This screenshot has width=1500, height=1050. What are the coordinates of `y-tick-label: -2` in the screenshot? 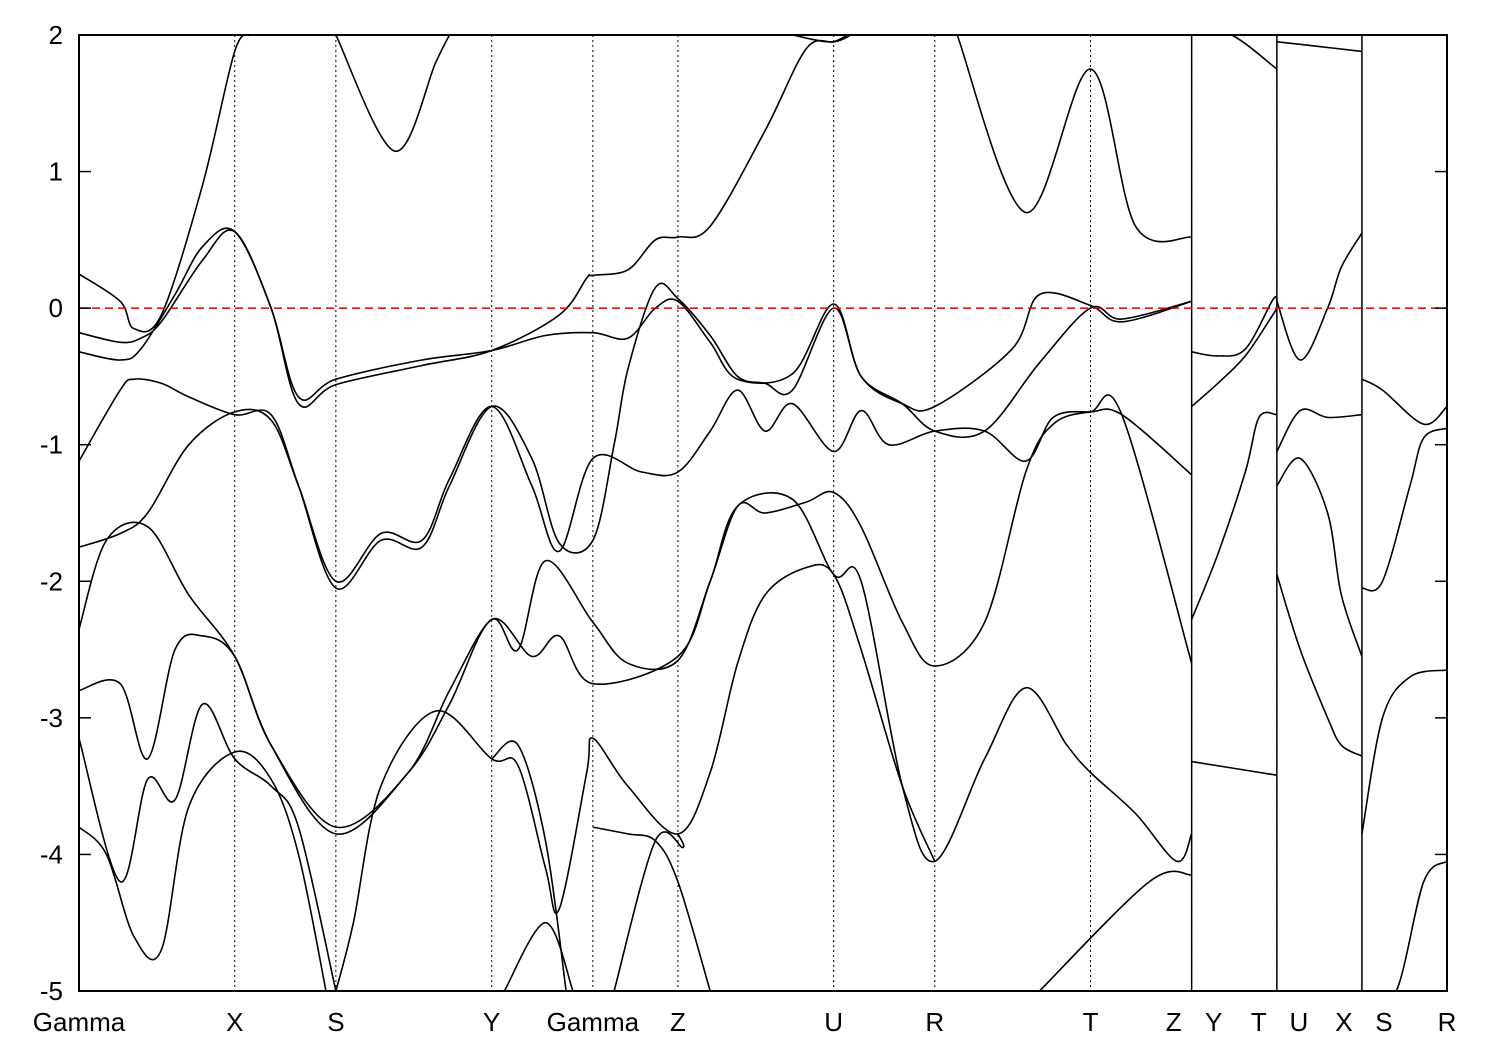 It's located at (51, 581).